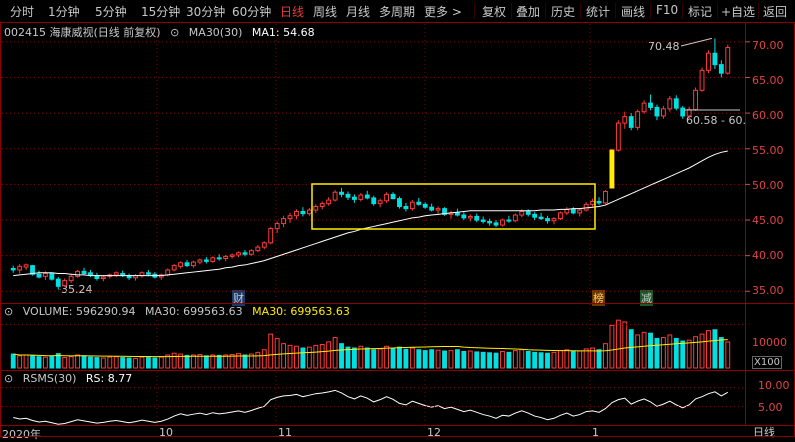 This screenshot has width=795, height=442. Describe the element at coordinates (301, 311) in the screenshot. I see `volume-ma30-value-2: MA30: 699563.63` at that location.